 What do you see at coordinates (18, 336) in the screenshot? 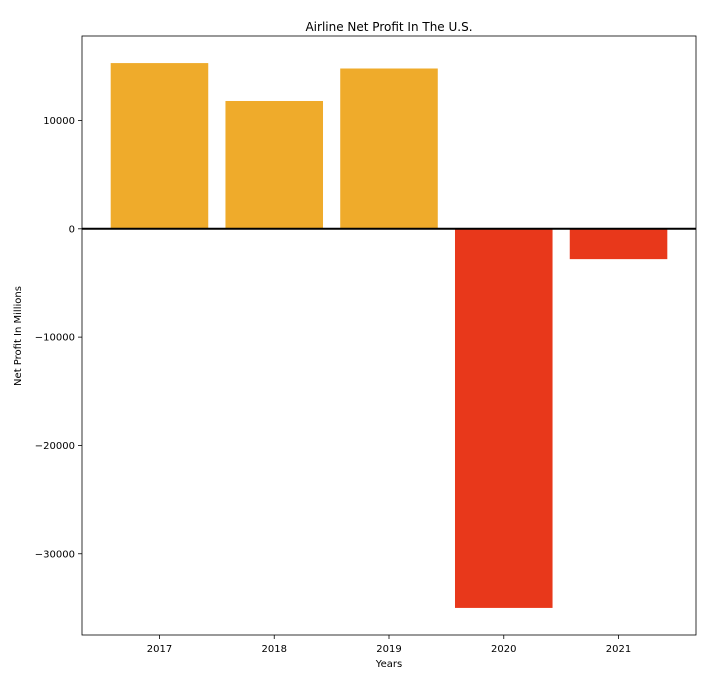
I see `y-axis-label: Net Profit In Millions` at bounding box center [18, 336].